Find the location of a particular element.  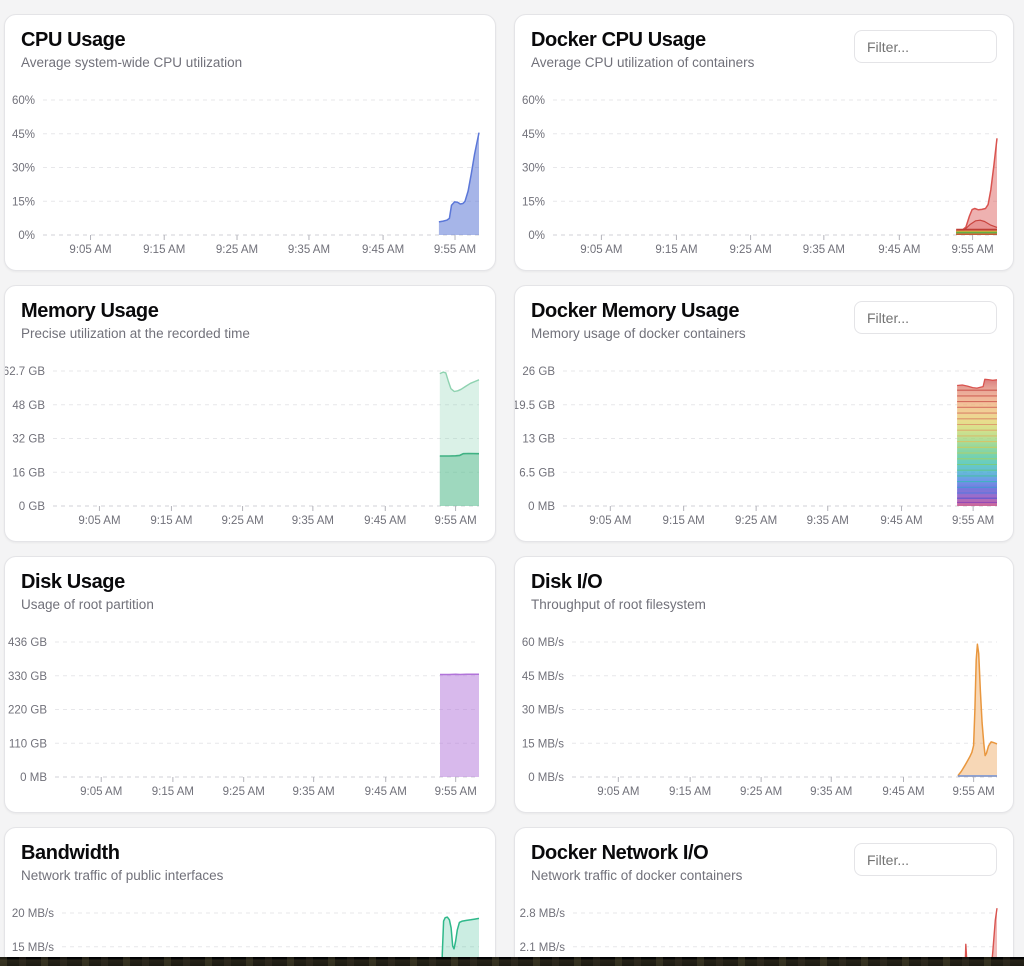

card-subtitle: Memory usage of docker containers is located at coordinates (638, 333).